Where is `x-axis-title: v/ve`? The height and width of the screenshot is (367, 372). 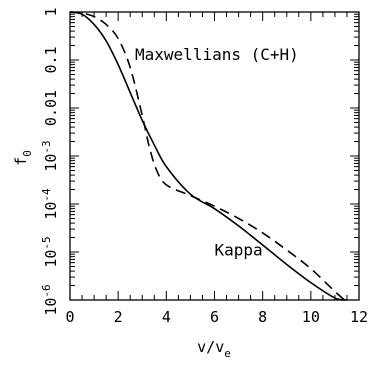 x-axis-title: v/ve is located at coordinates (214, 349).